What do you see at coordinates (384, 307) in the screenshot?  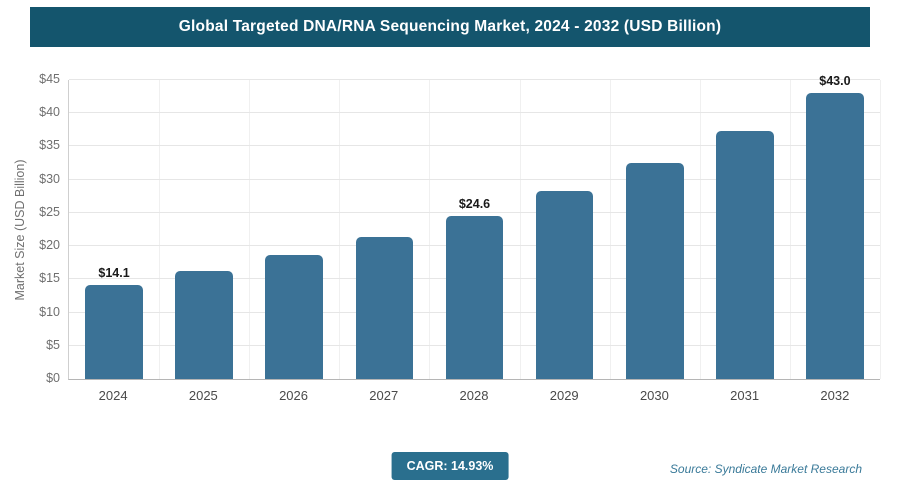 I see `bar-2027` at bounding box center [384, 307].